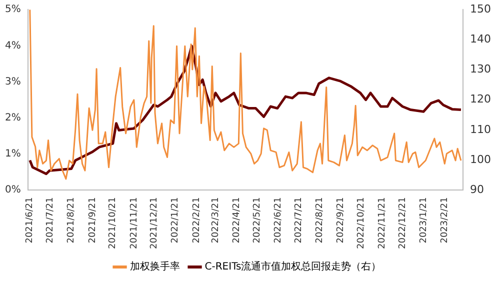  What do you see at coordinates (155, 223) in the screenshot?
I see `x-tick-label: 2021/12/21` at bounding box center [155, 223].